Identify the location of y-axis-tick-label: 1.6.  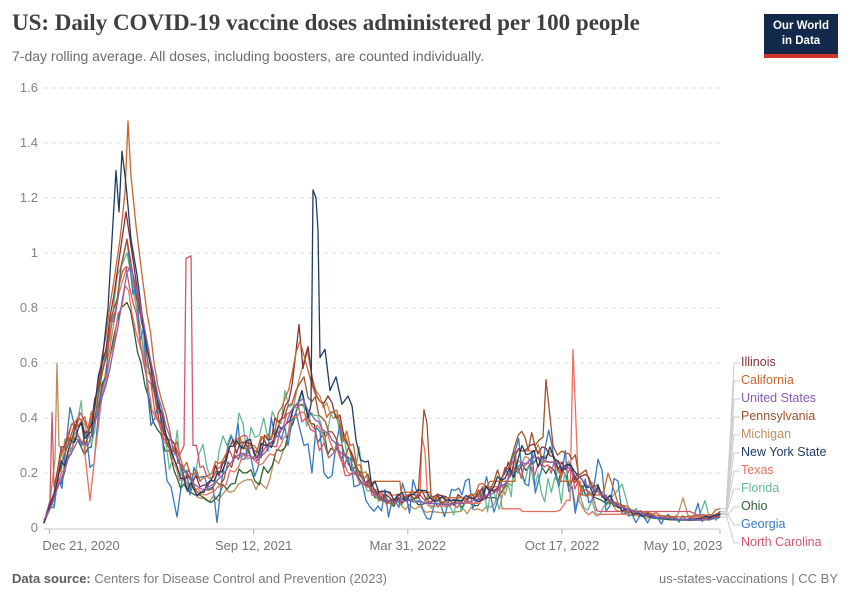
(28, 87).